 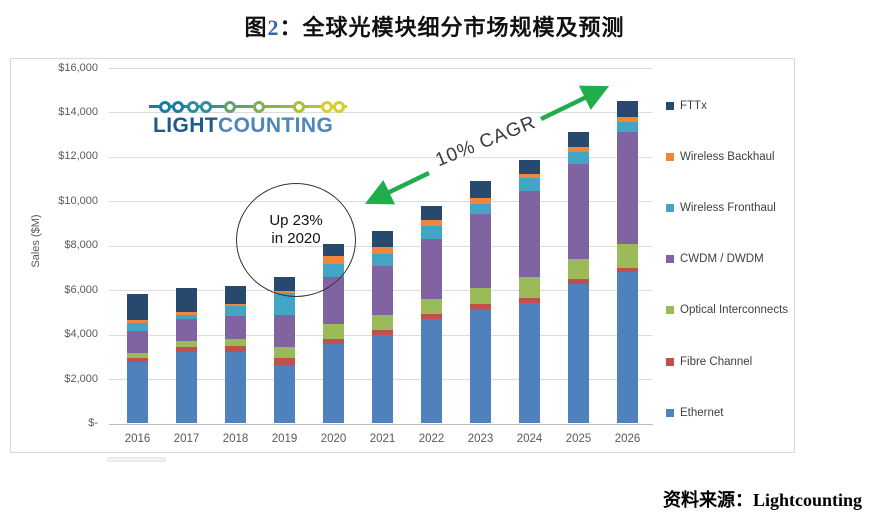 What do you see at coordinates (382, 290) in the screenshot?
I see `bar-2021-cwdm-dwdm` at bounding box center [382, 290].